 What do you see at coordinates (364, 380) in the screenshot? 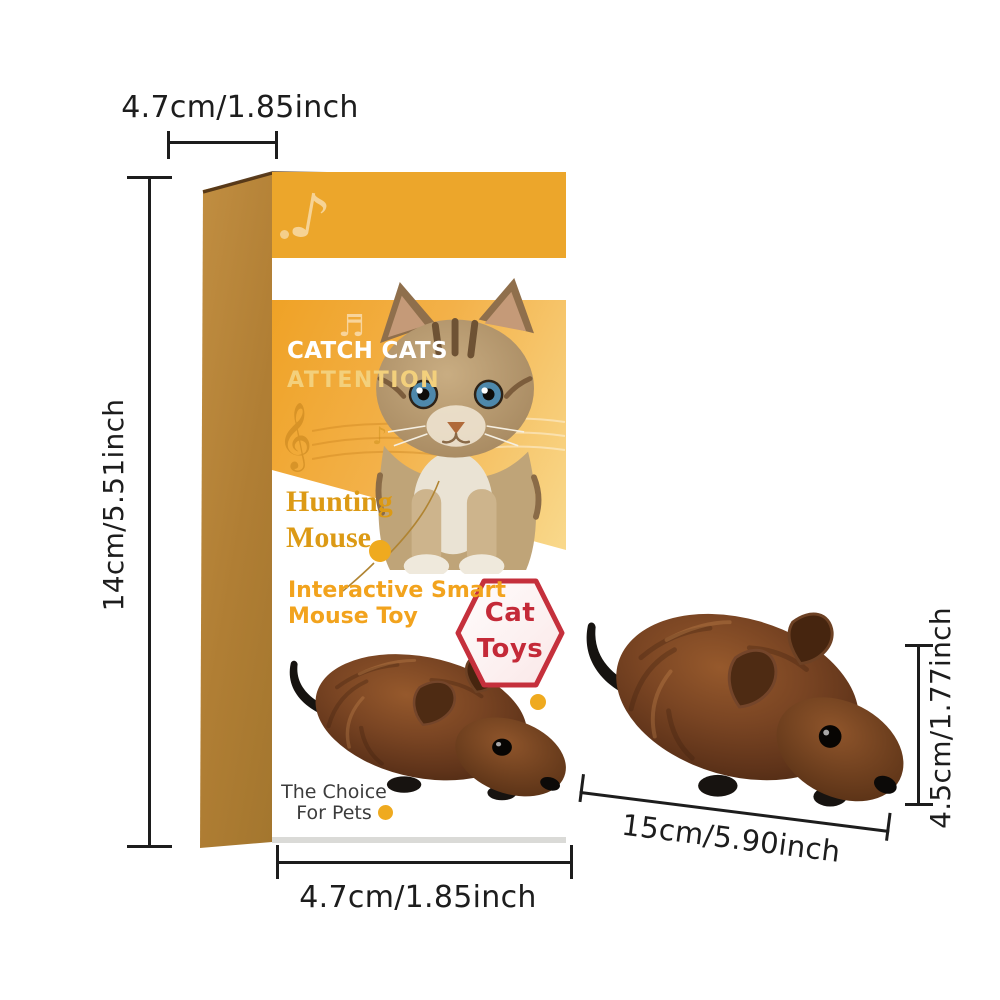
I see `attention-label: ATTENTION` at bounding box center [364, 380].